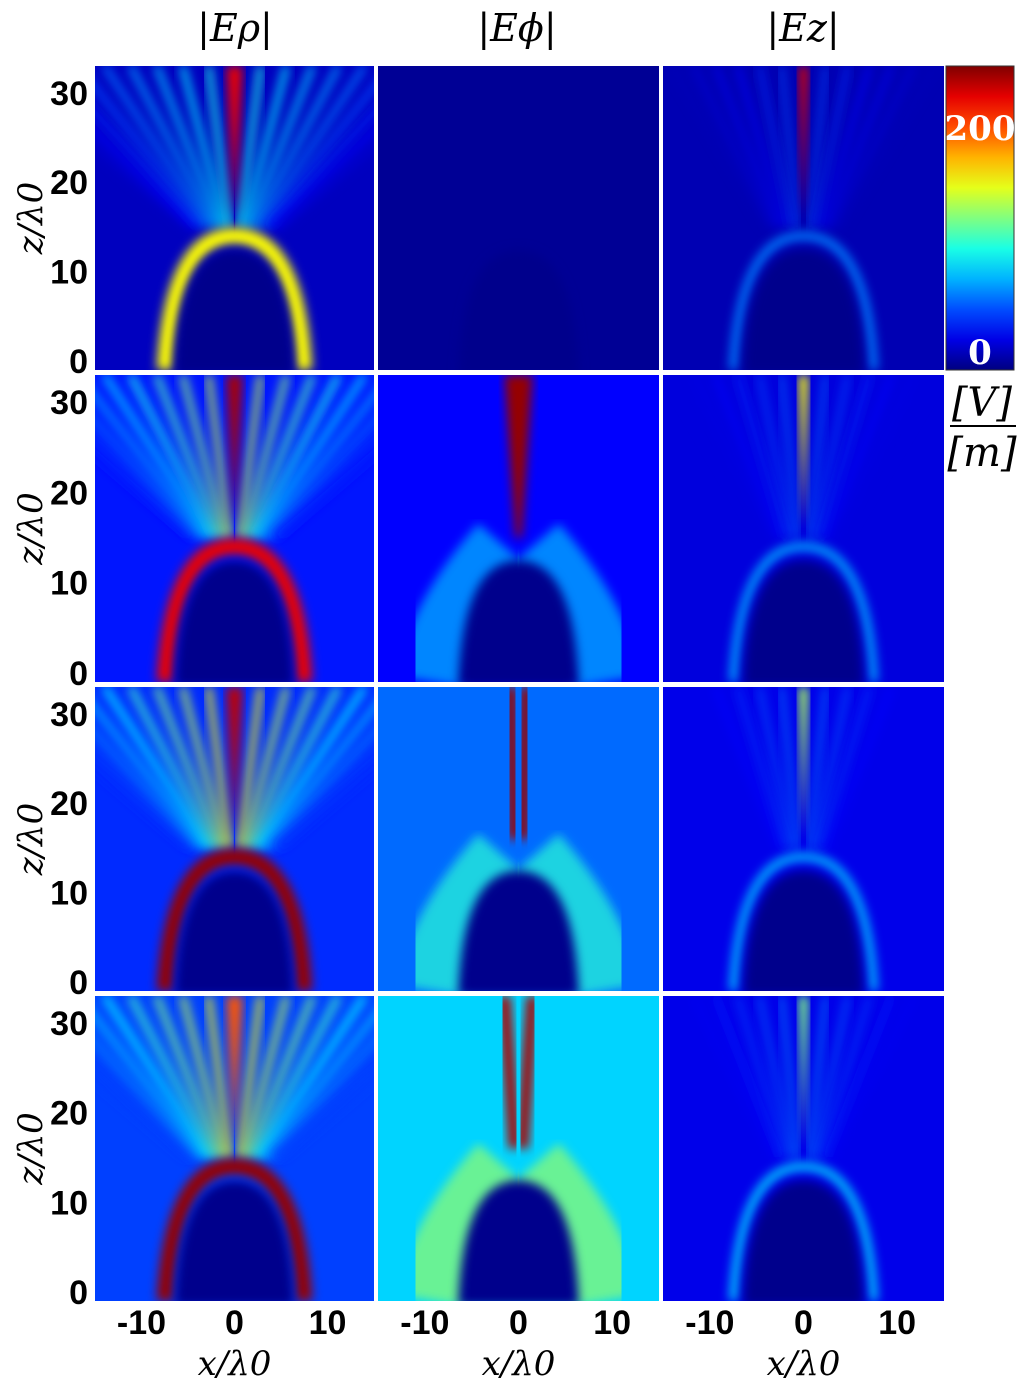  I want to click on x-axis-label: x/λ0, so click(235, 1364).